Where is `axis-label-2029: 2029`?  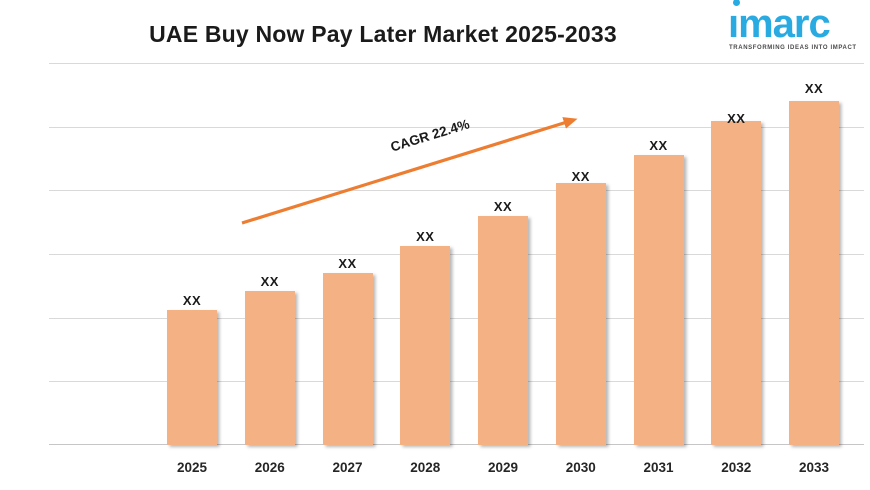
axis-label-2029: 2029 is located at coordinates (503, 467).